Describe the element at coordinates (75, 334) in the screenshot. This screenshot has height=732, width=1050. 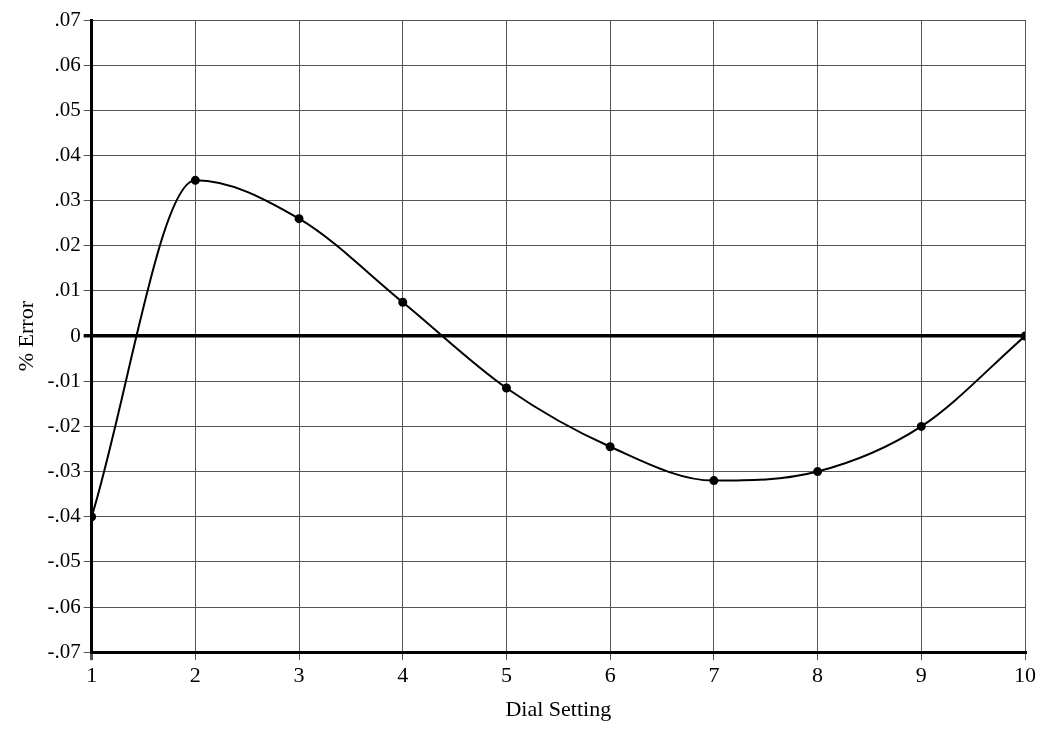
I see `y-tick-label: 0` at that location.